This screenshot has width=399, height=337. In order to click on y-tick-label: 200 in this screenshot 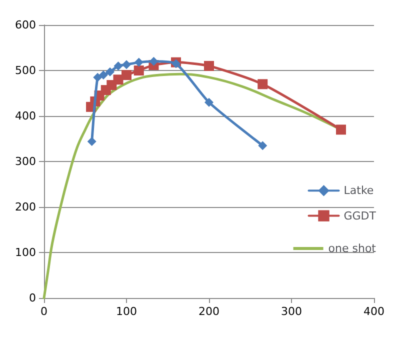, I will do `click(25, 207)`.